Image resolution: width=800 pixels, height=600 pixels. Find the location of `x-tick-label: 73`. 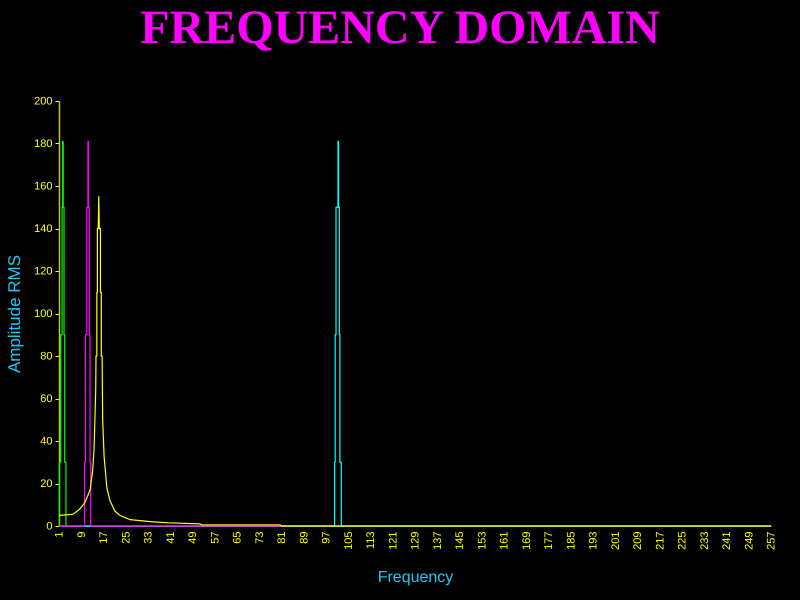

x-tick-label: 73 is located at coordinates (260, 538).